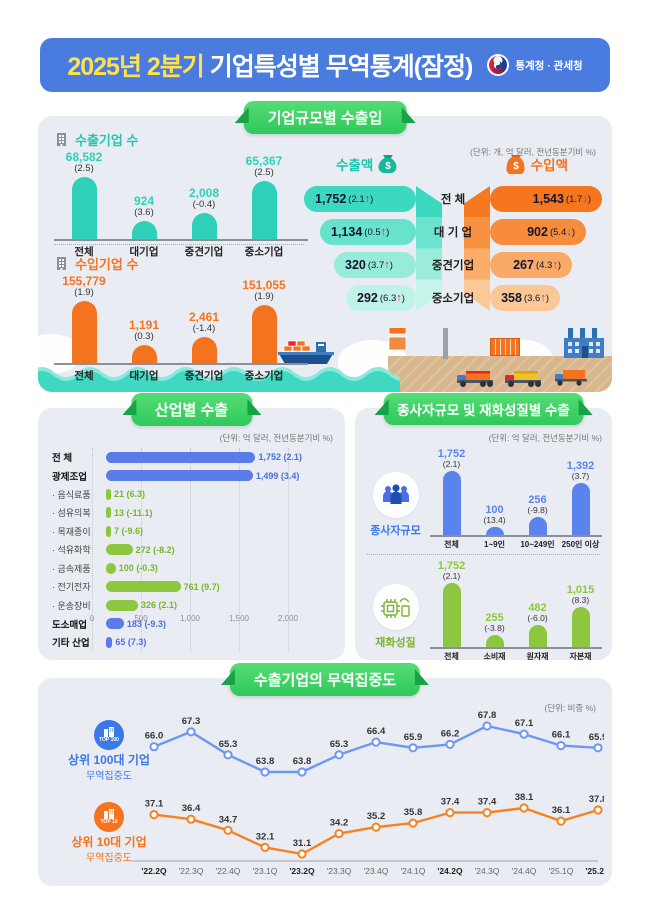 The height and width of the screenshot is (919, 650). What do you see at coordinates (439, 343) in the screenshot?
I see `harbor-crane-icon` at bounding box center [439, 343].